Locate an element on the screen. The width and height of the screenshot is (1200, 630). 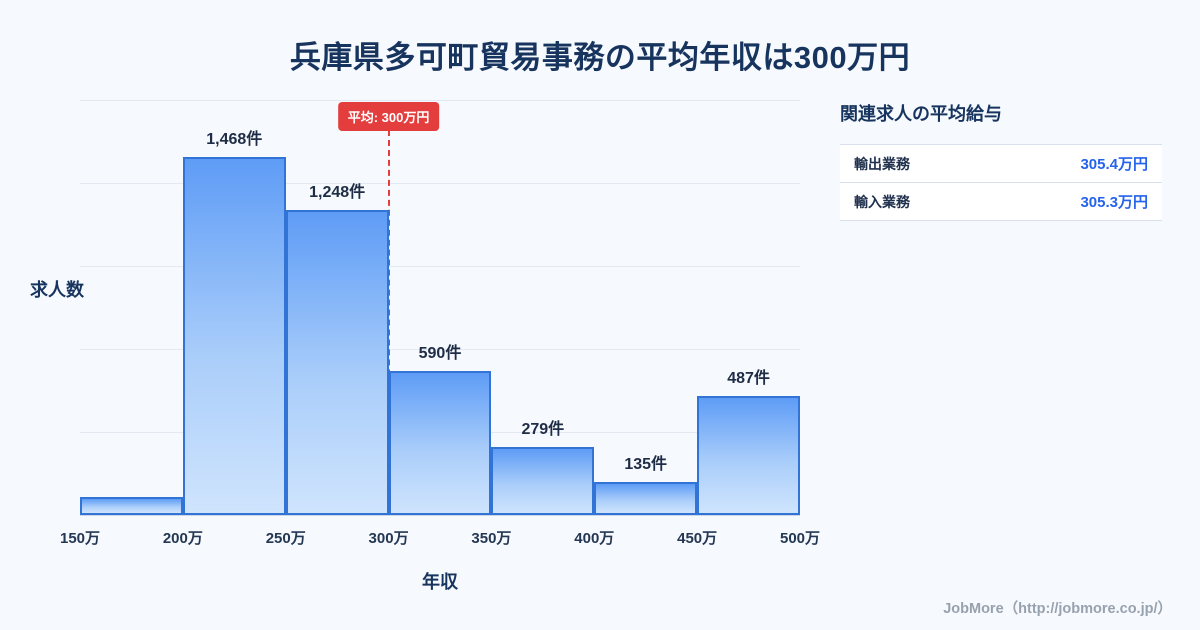
bar-column: 1,248件 is located at coordinates (337, 307).